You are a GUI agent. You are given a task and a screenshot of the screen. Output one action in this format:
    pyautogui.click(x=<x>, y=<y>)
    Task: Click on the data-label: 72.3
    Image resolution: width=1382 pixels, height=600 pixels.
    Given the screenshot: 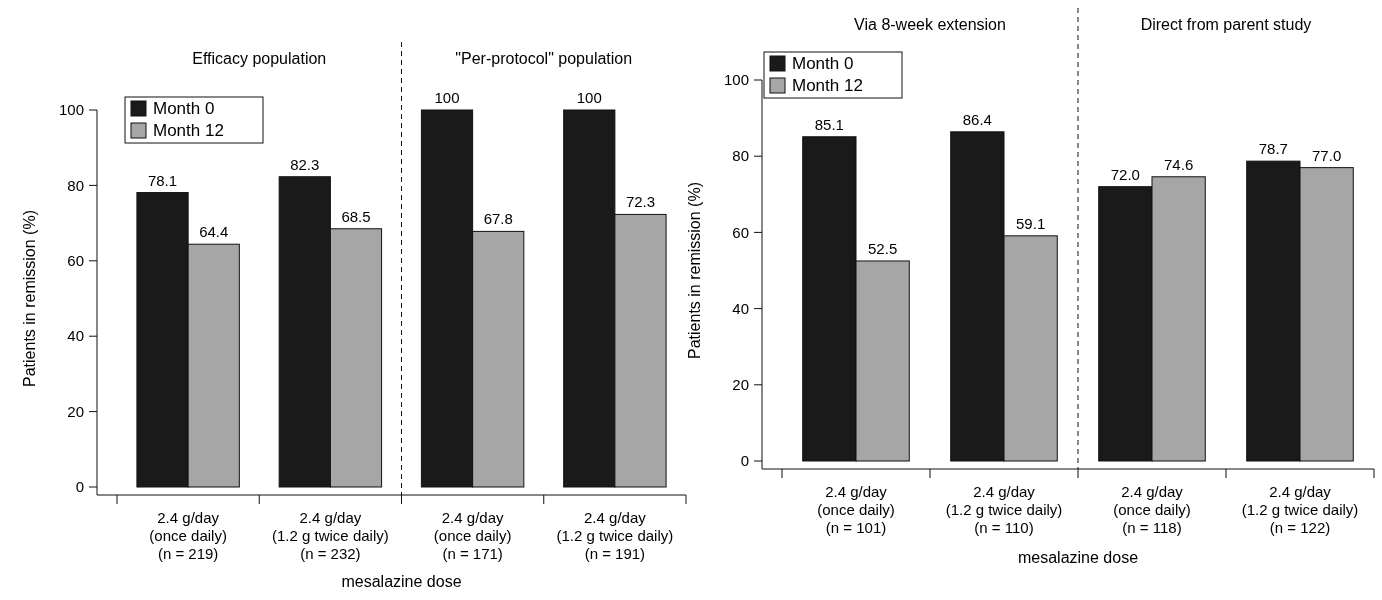 What is the action you would take?
    pyautogui.click(x=640, y=202)
    